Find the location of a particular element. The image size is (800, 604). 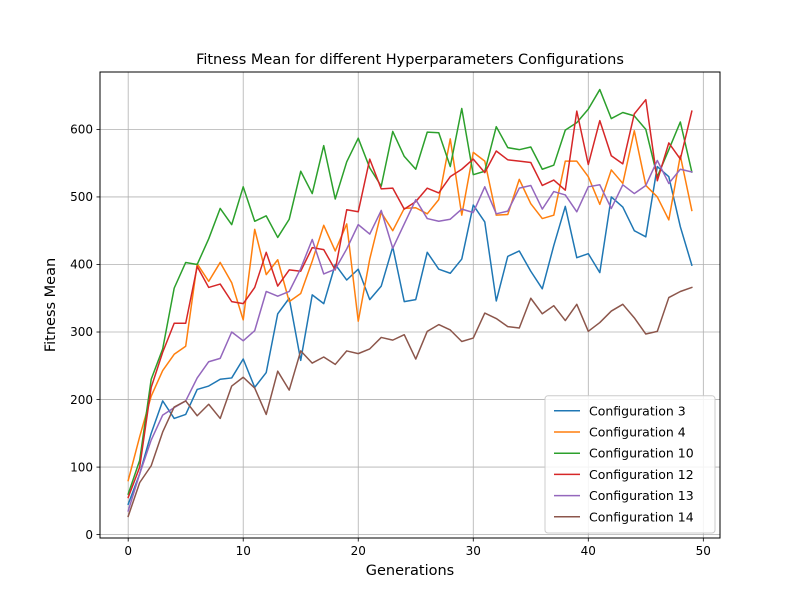

legend-label: Configuration 13 is located at coordinates (641, 495).